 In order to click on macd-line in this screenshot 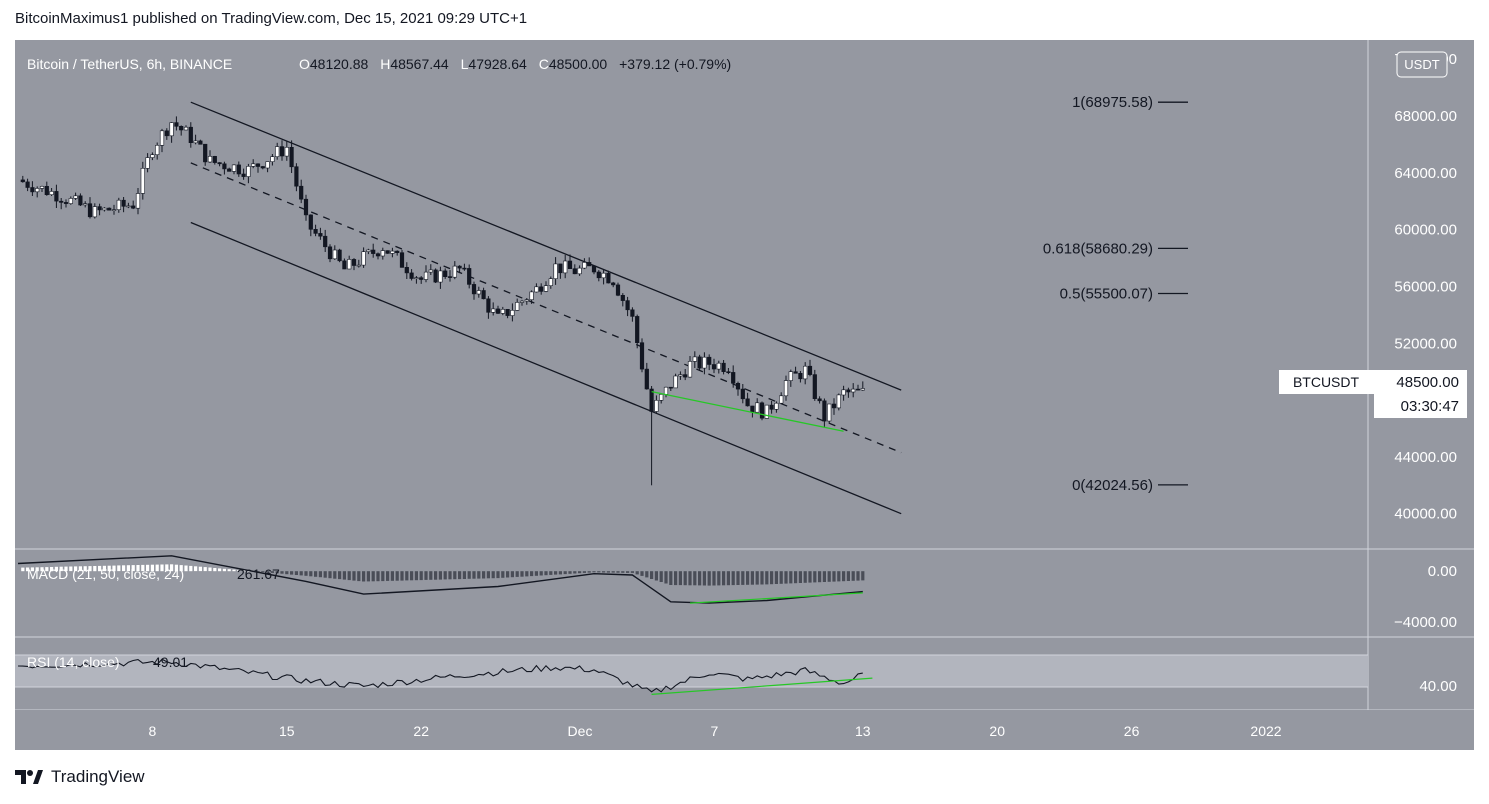, I will do `click(440, 579)`.